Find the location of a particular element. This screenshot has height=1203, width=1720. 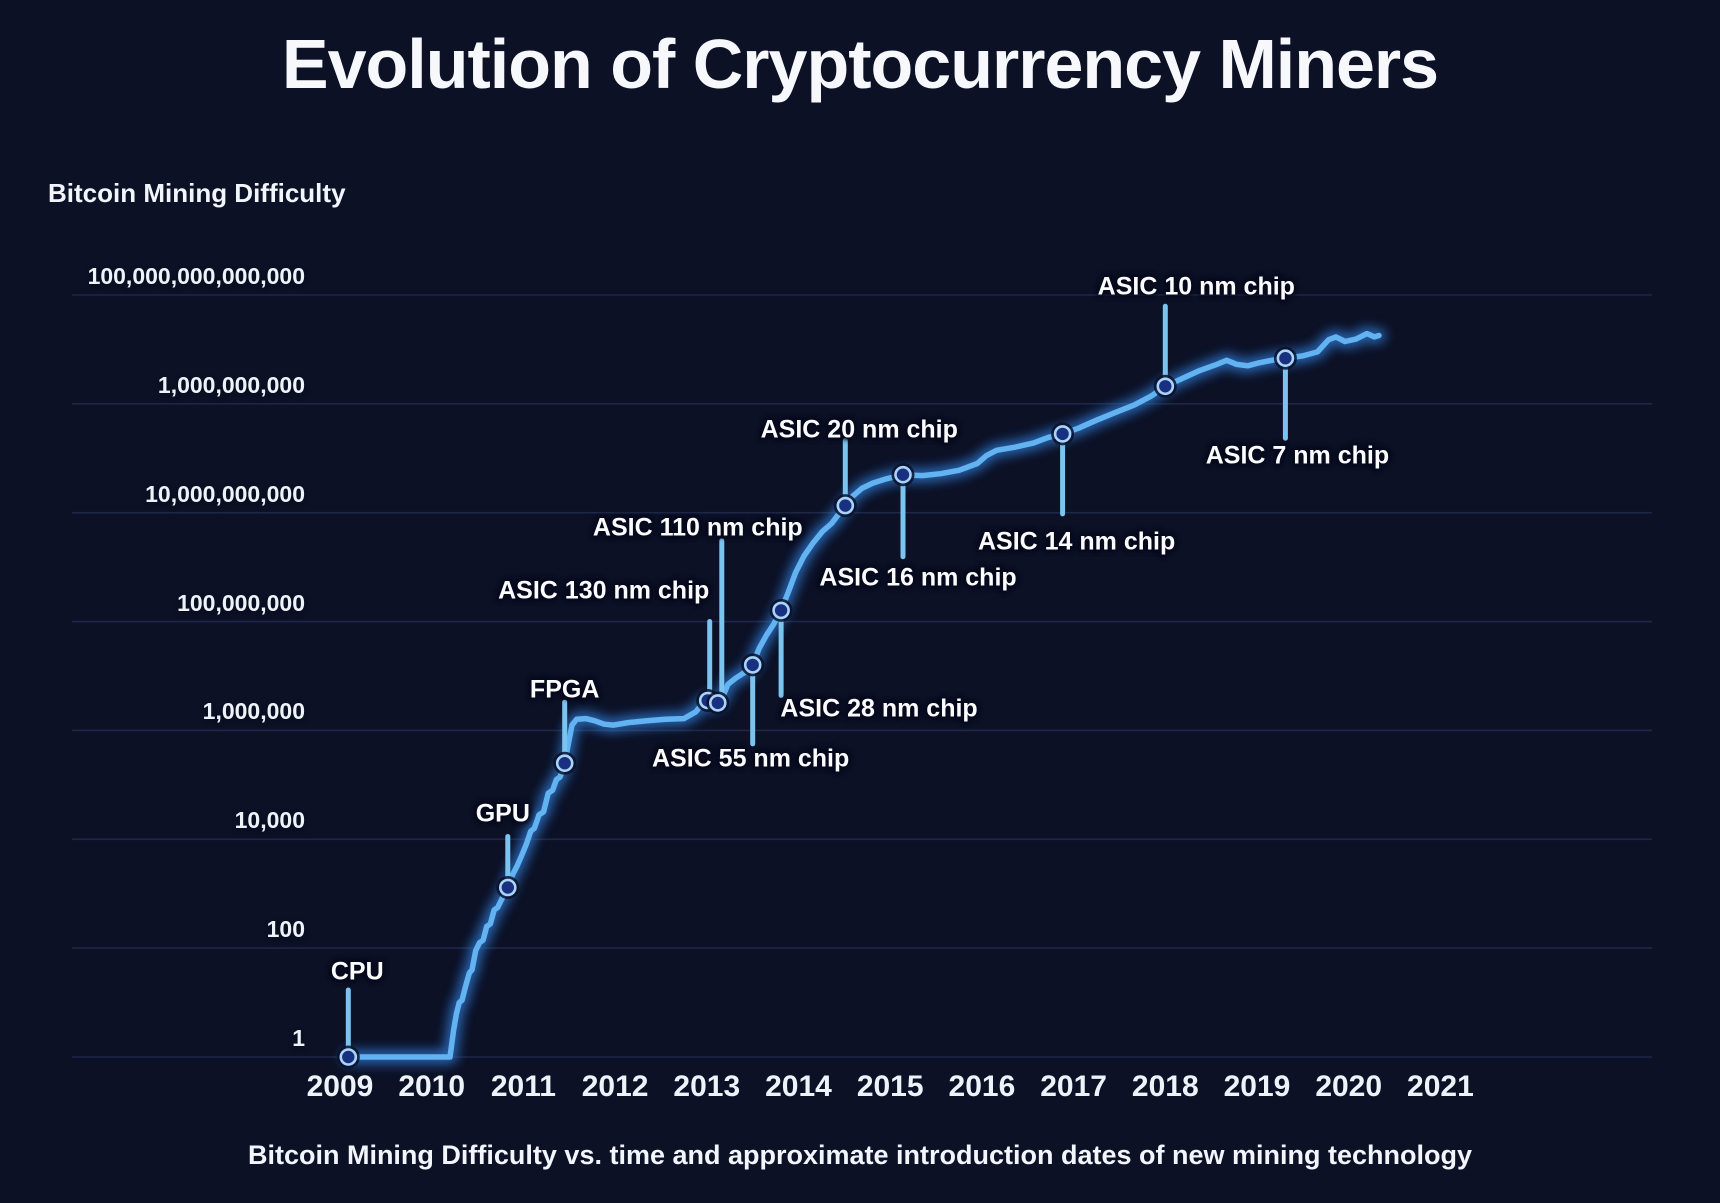

annotation-label: GPU is located at coordinates (502, 813).